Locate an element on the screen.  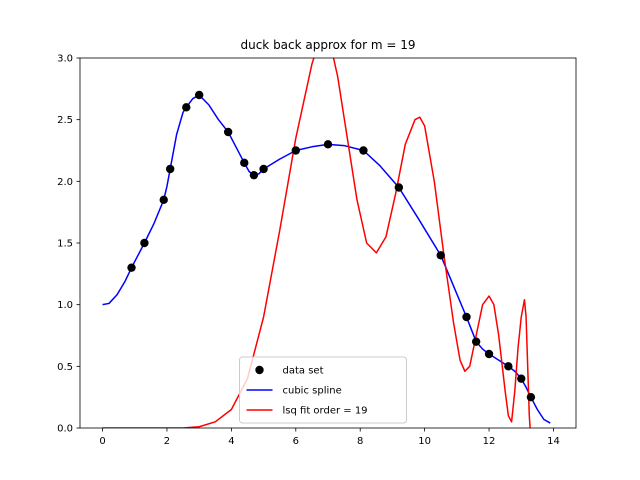
y-axis-ticks: 0.0 0.5 1.0 1.5 2.0 2.5 3.0 is located at coordinates (68, 244).